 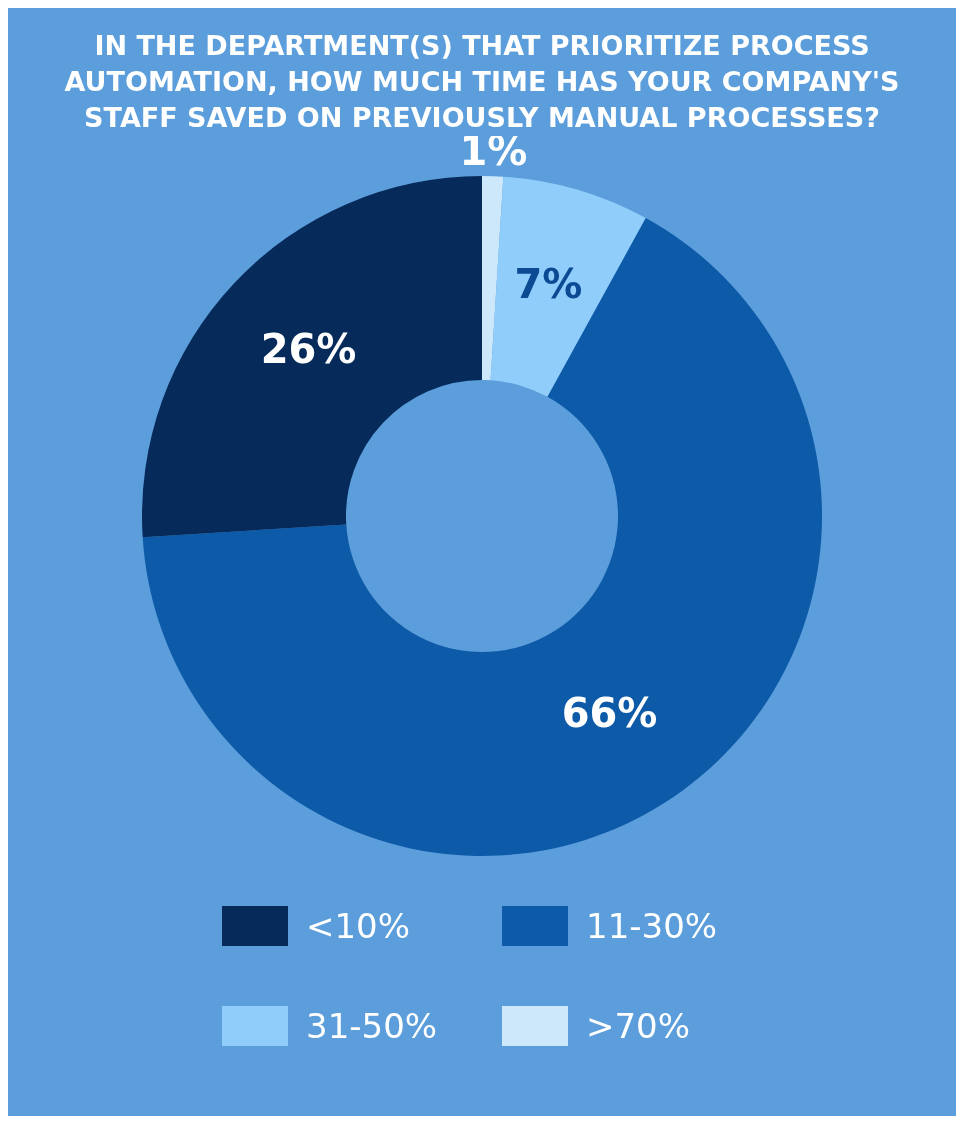 What do you see at coordinates (308, 349) in the screenshot?
I see `data-label: 26%` at bounding box center [308, 349].